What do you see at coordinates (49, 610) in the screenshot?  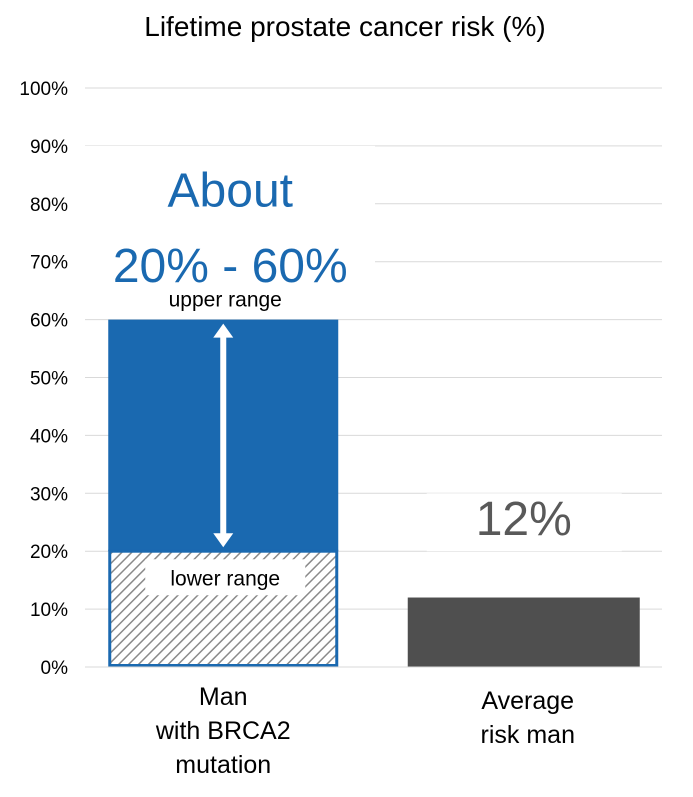 I see `y-tick-label: 10%` at bounding box center [49, 610].